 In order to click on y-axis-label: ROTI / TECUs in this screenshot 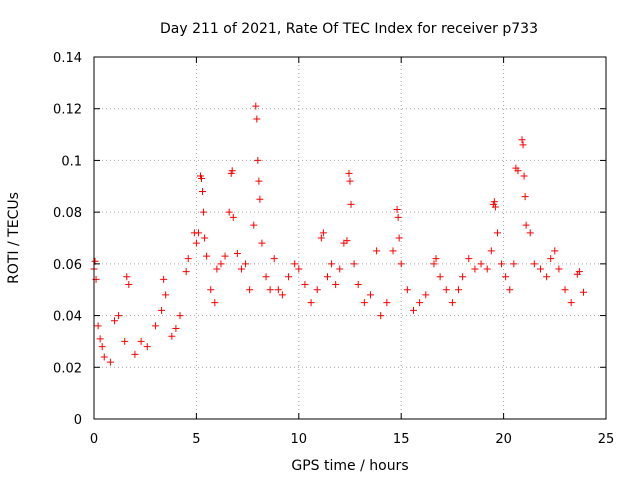, I will do `click(14, 238)`.